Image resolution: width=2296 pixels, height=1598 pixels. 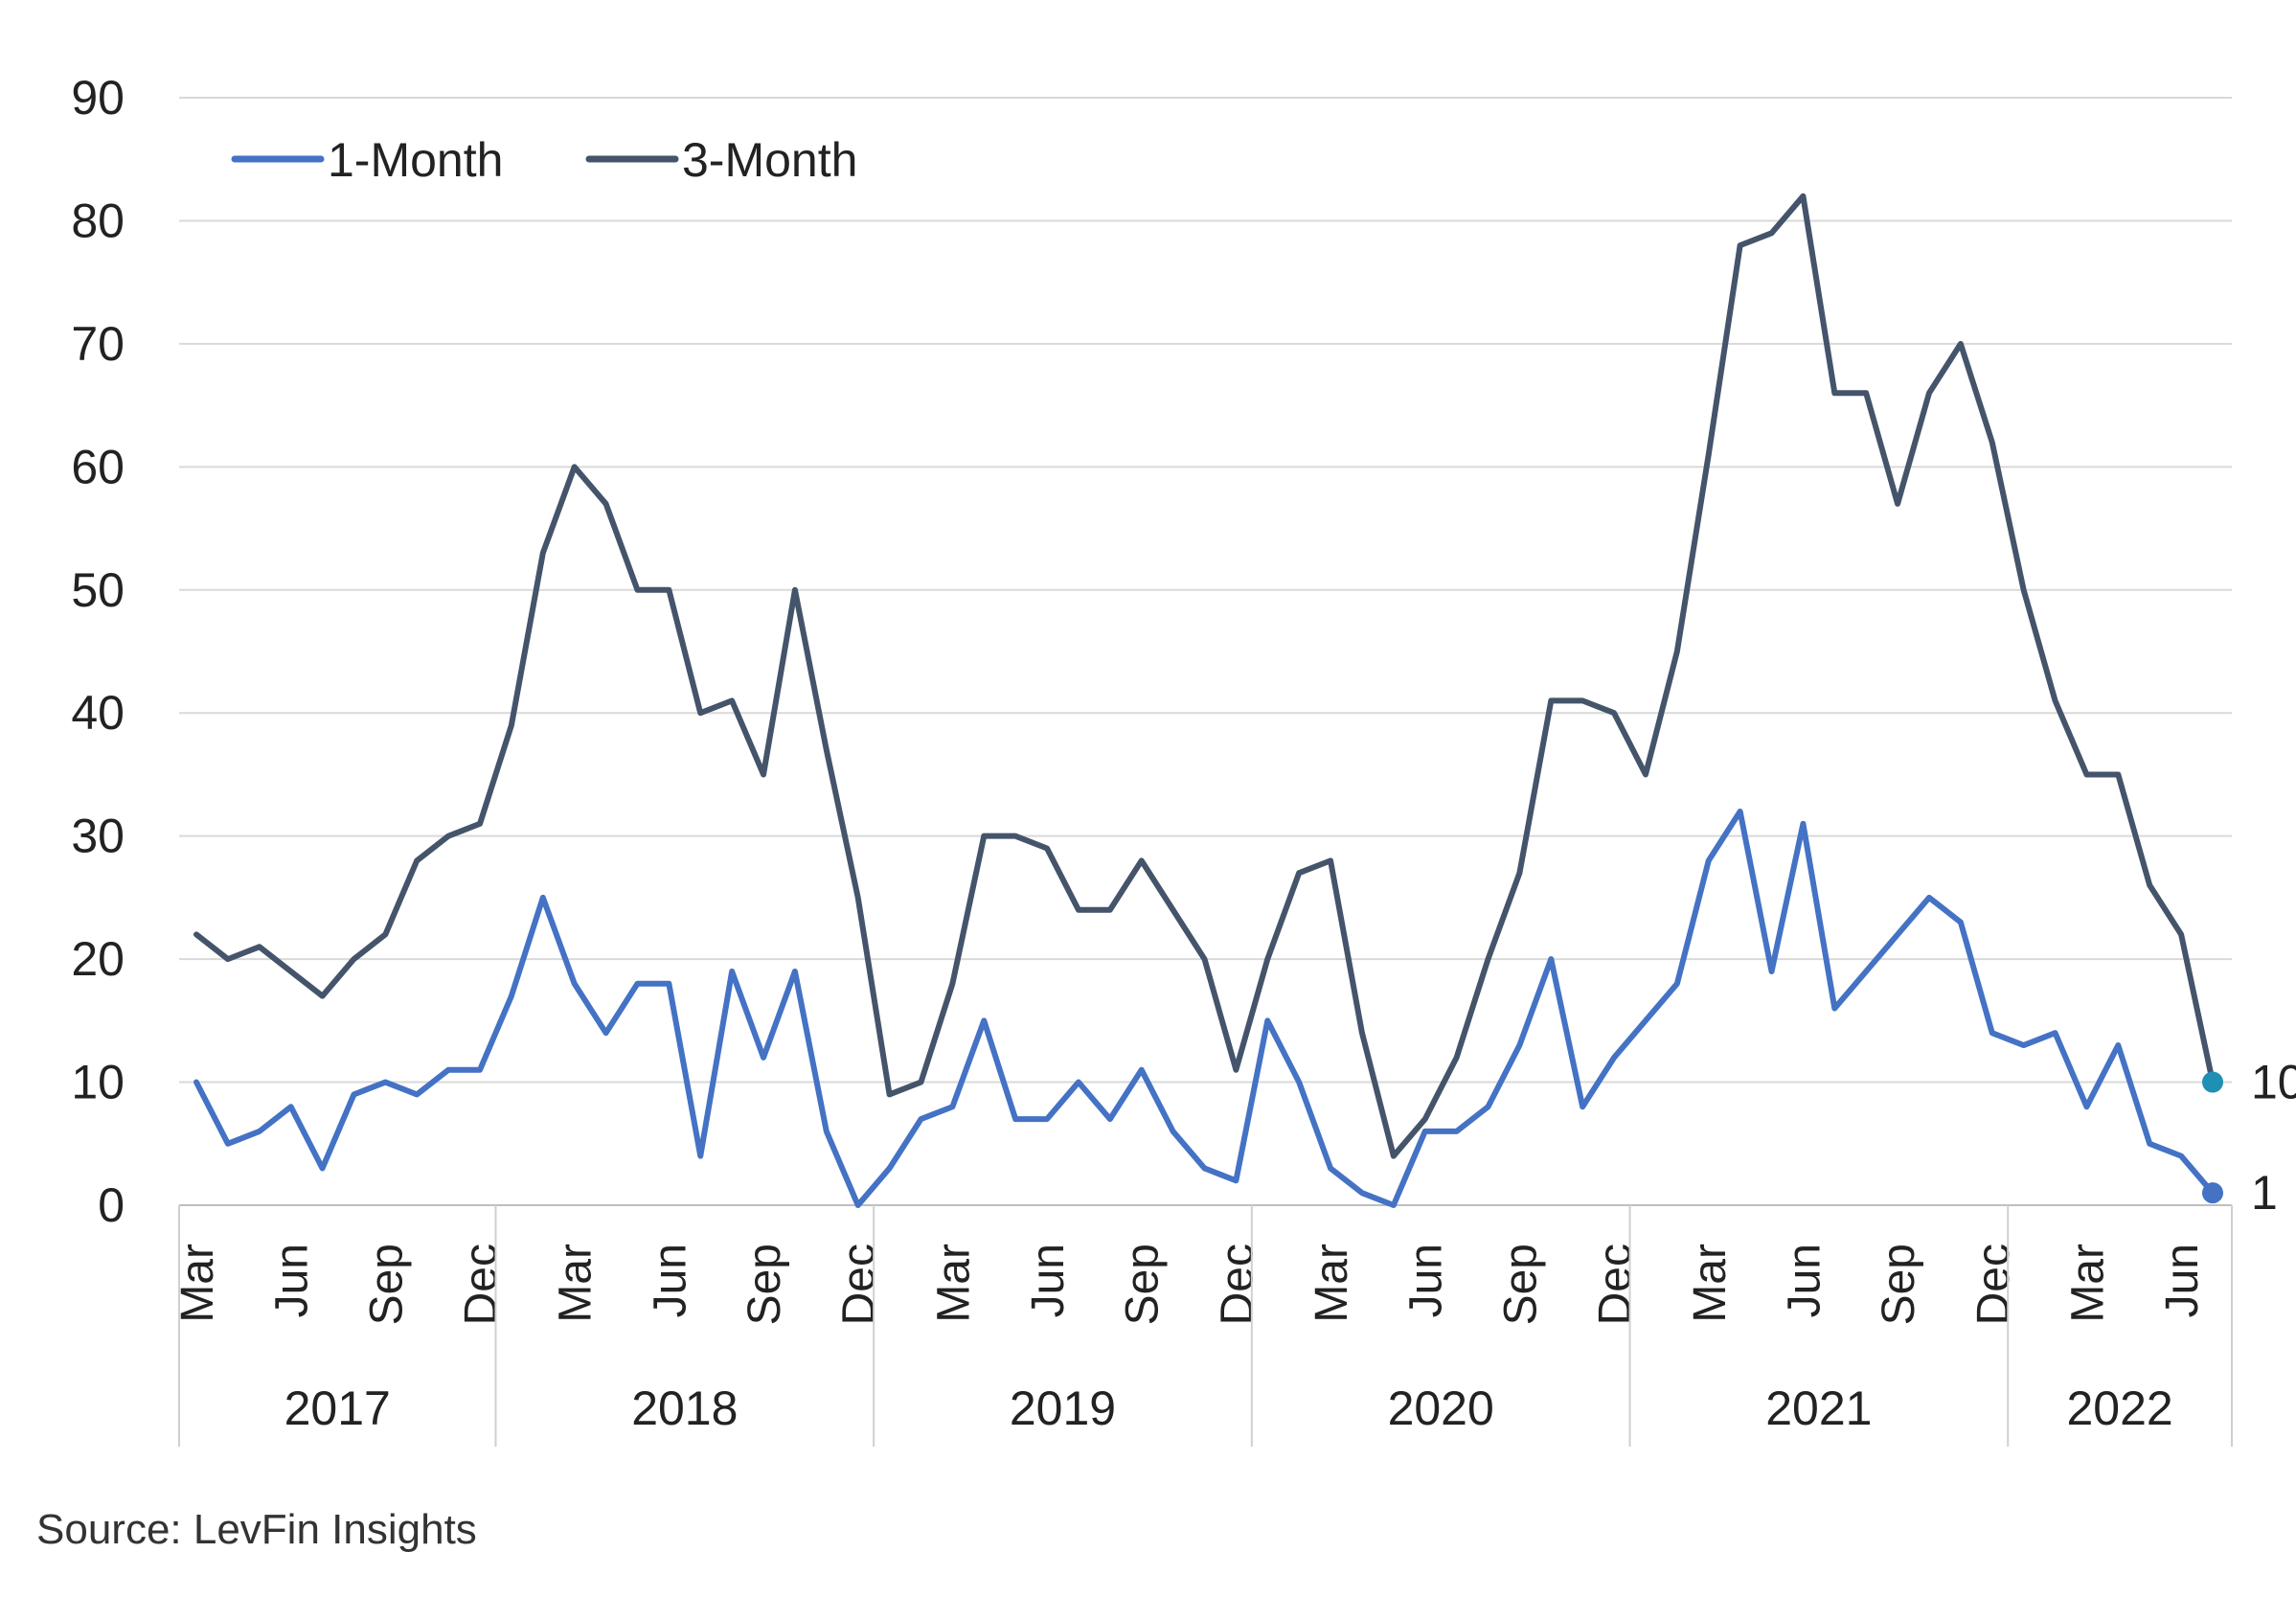 What do you see at coordinates (1063, 1408) in the screenshot?
I see `year-label: 2019` at bounding box center [1063, 1408].